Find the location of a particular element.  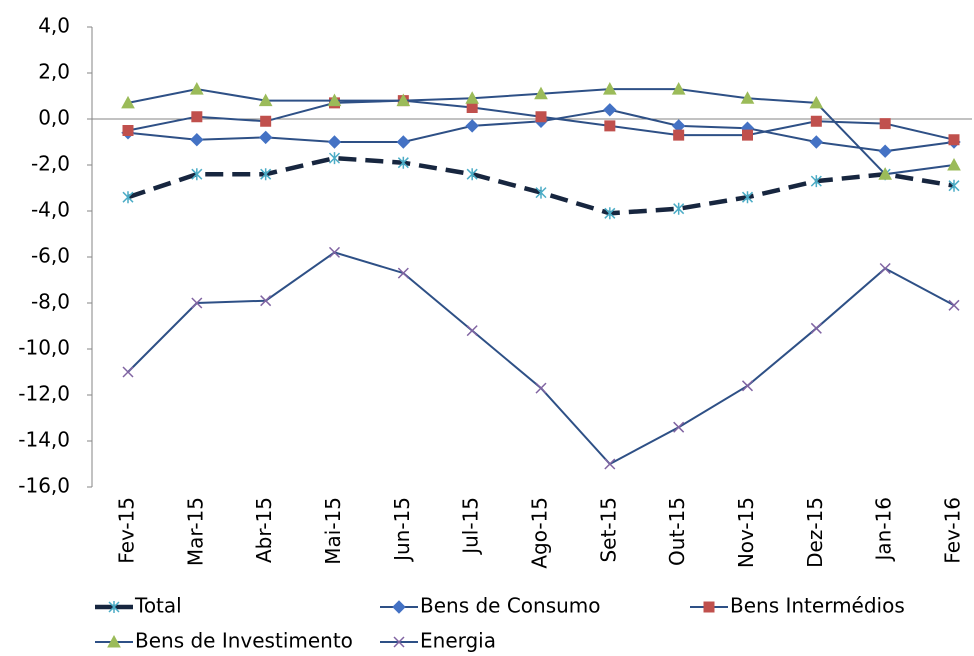

y-tick-label: 4,0 is located at coordinates (54, 26).